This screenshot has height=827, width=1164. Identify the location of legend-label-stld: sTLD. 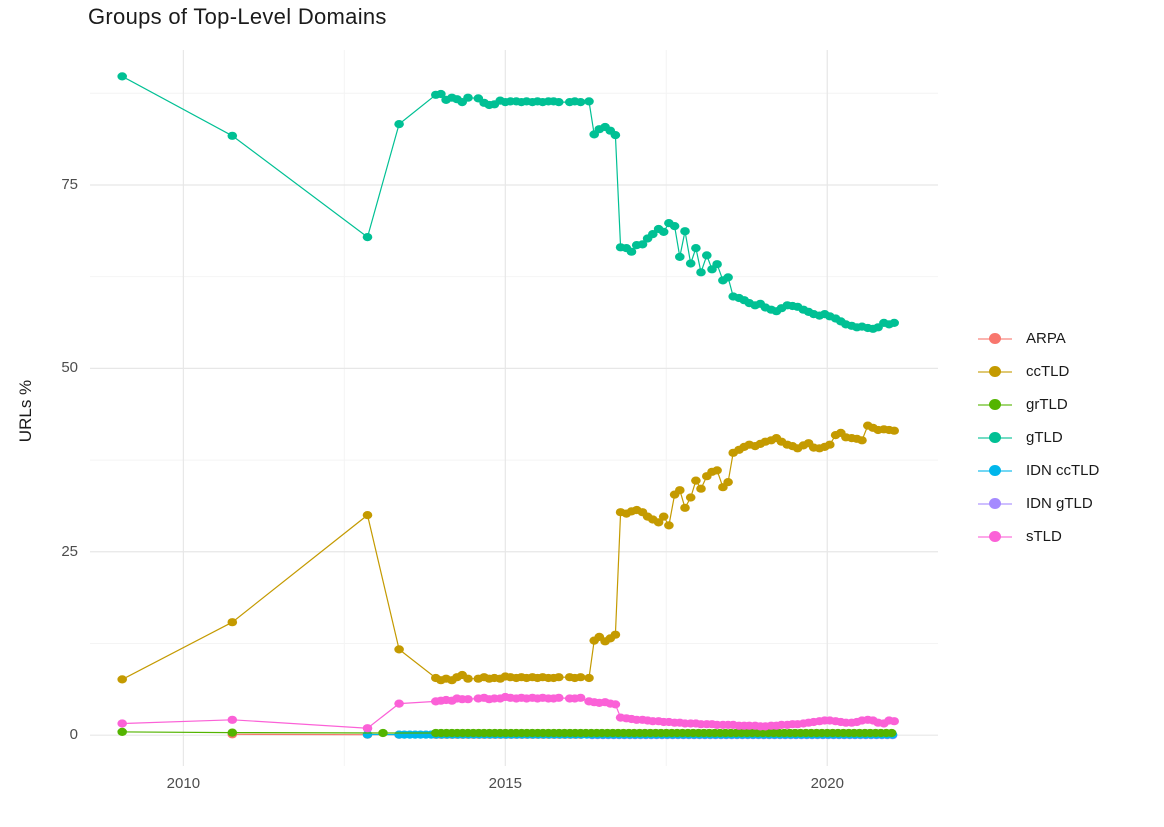
(1044, 536).